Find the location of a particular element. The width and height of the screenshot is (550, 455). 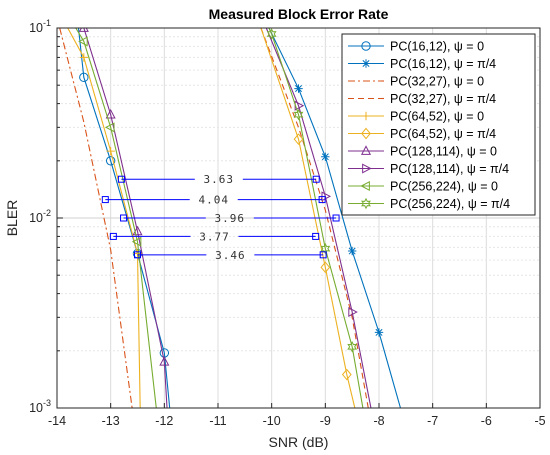

legend-entry: PC(16,12), ψ = π/4 is located at coordinates (422, 64).